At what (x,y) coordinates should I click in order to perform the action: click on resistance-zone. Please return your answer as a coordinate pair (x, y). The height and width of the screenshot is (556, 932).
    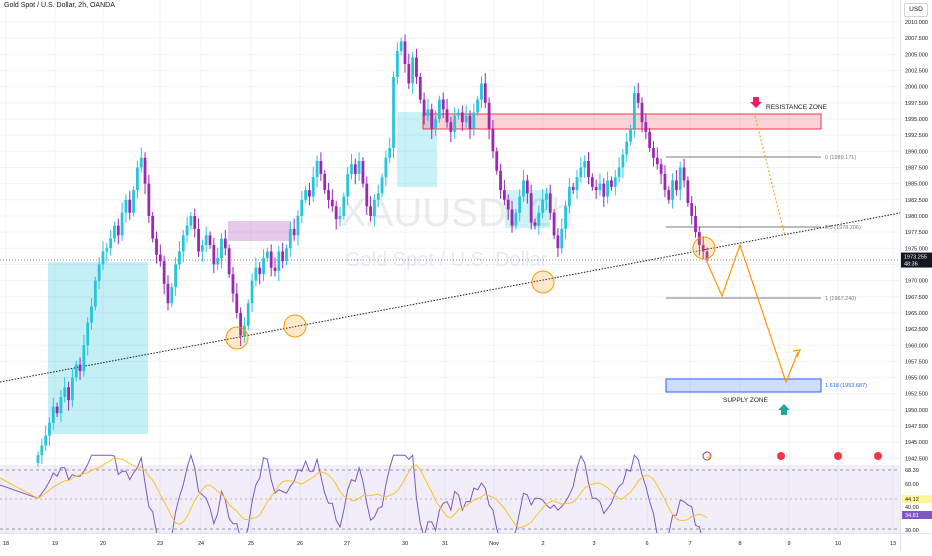
    Looking at the image, I should click on (622, 121).